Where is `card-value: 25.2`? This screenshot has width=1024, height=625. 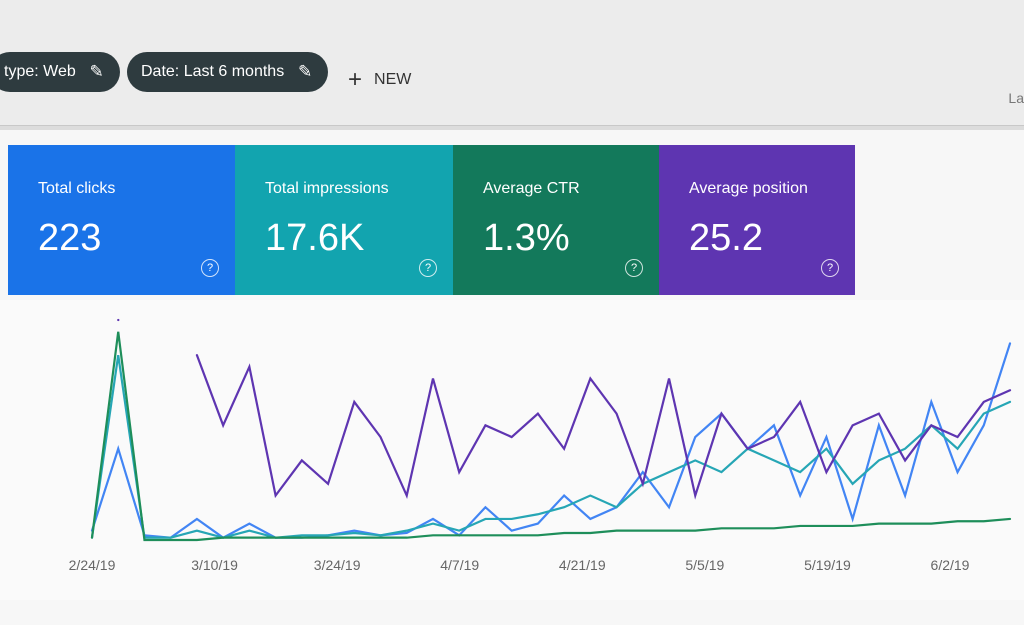 card-value: 25.2 is located at coordinates (726, 238).